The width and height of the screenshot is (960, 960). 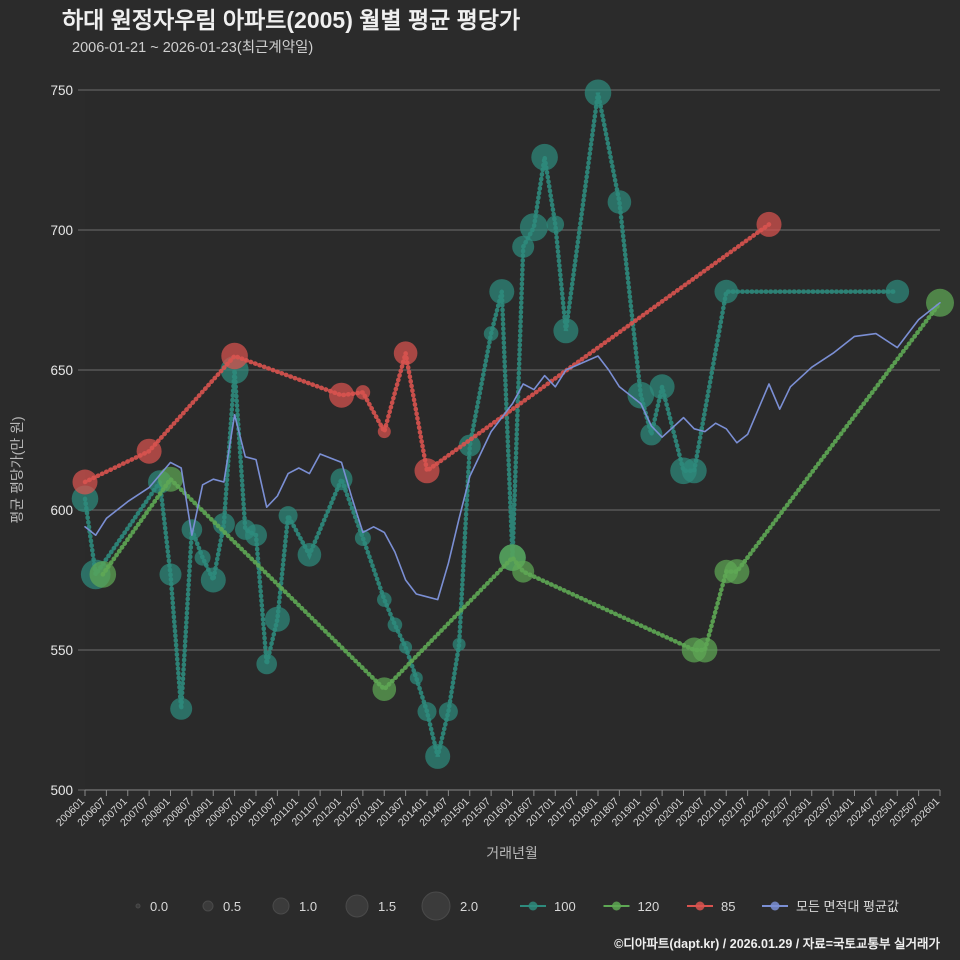 What do you see at coordinates (61, 230) in the screenshot?
I see `y-axis-tick-label: 700` at bounding box center [61, 230].